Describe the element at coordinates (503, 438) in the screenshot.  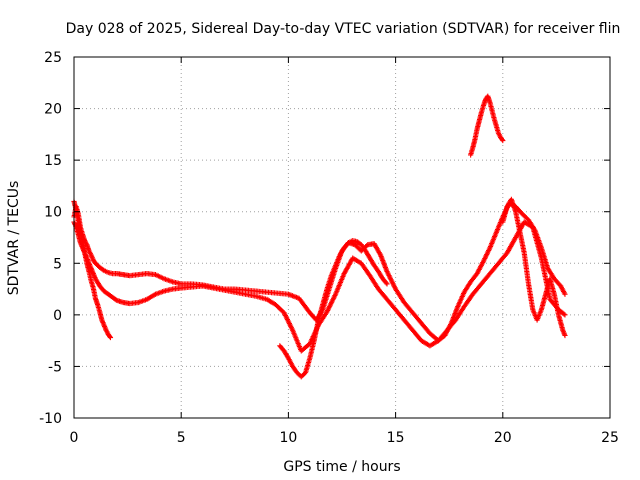
I see `x-tick-label: 20` at that location.